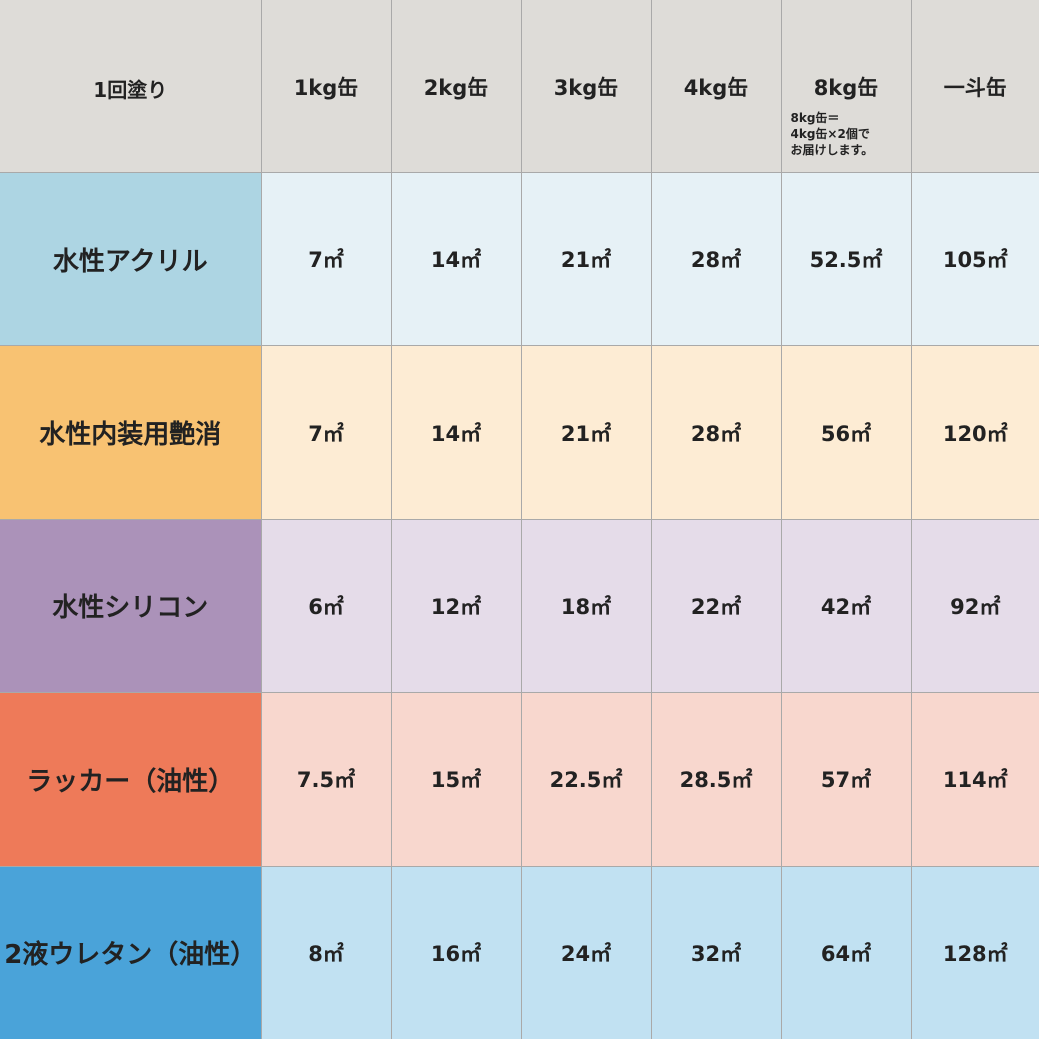 Image resolution: width=1039 pixels, height=1039 pixels. I want to click on column-label: 4kg缶, so click(716, 88).